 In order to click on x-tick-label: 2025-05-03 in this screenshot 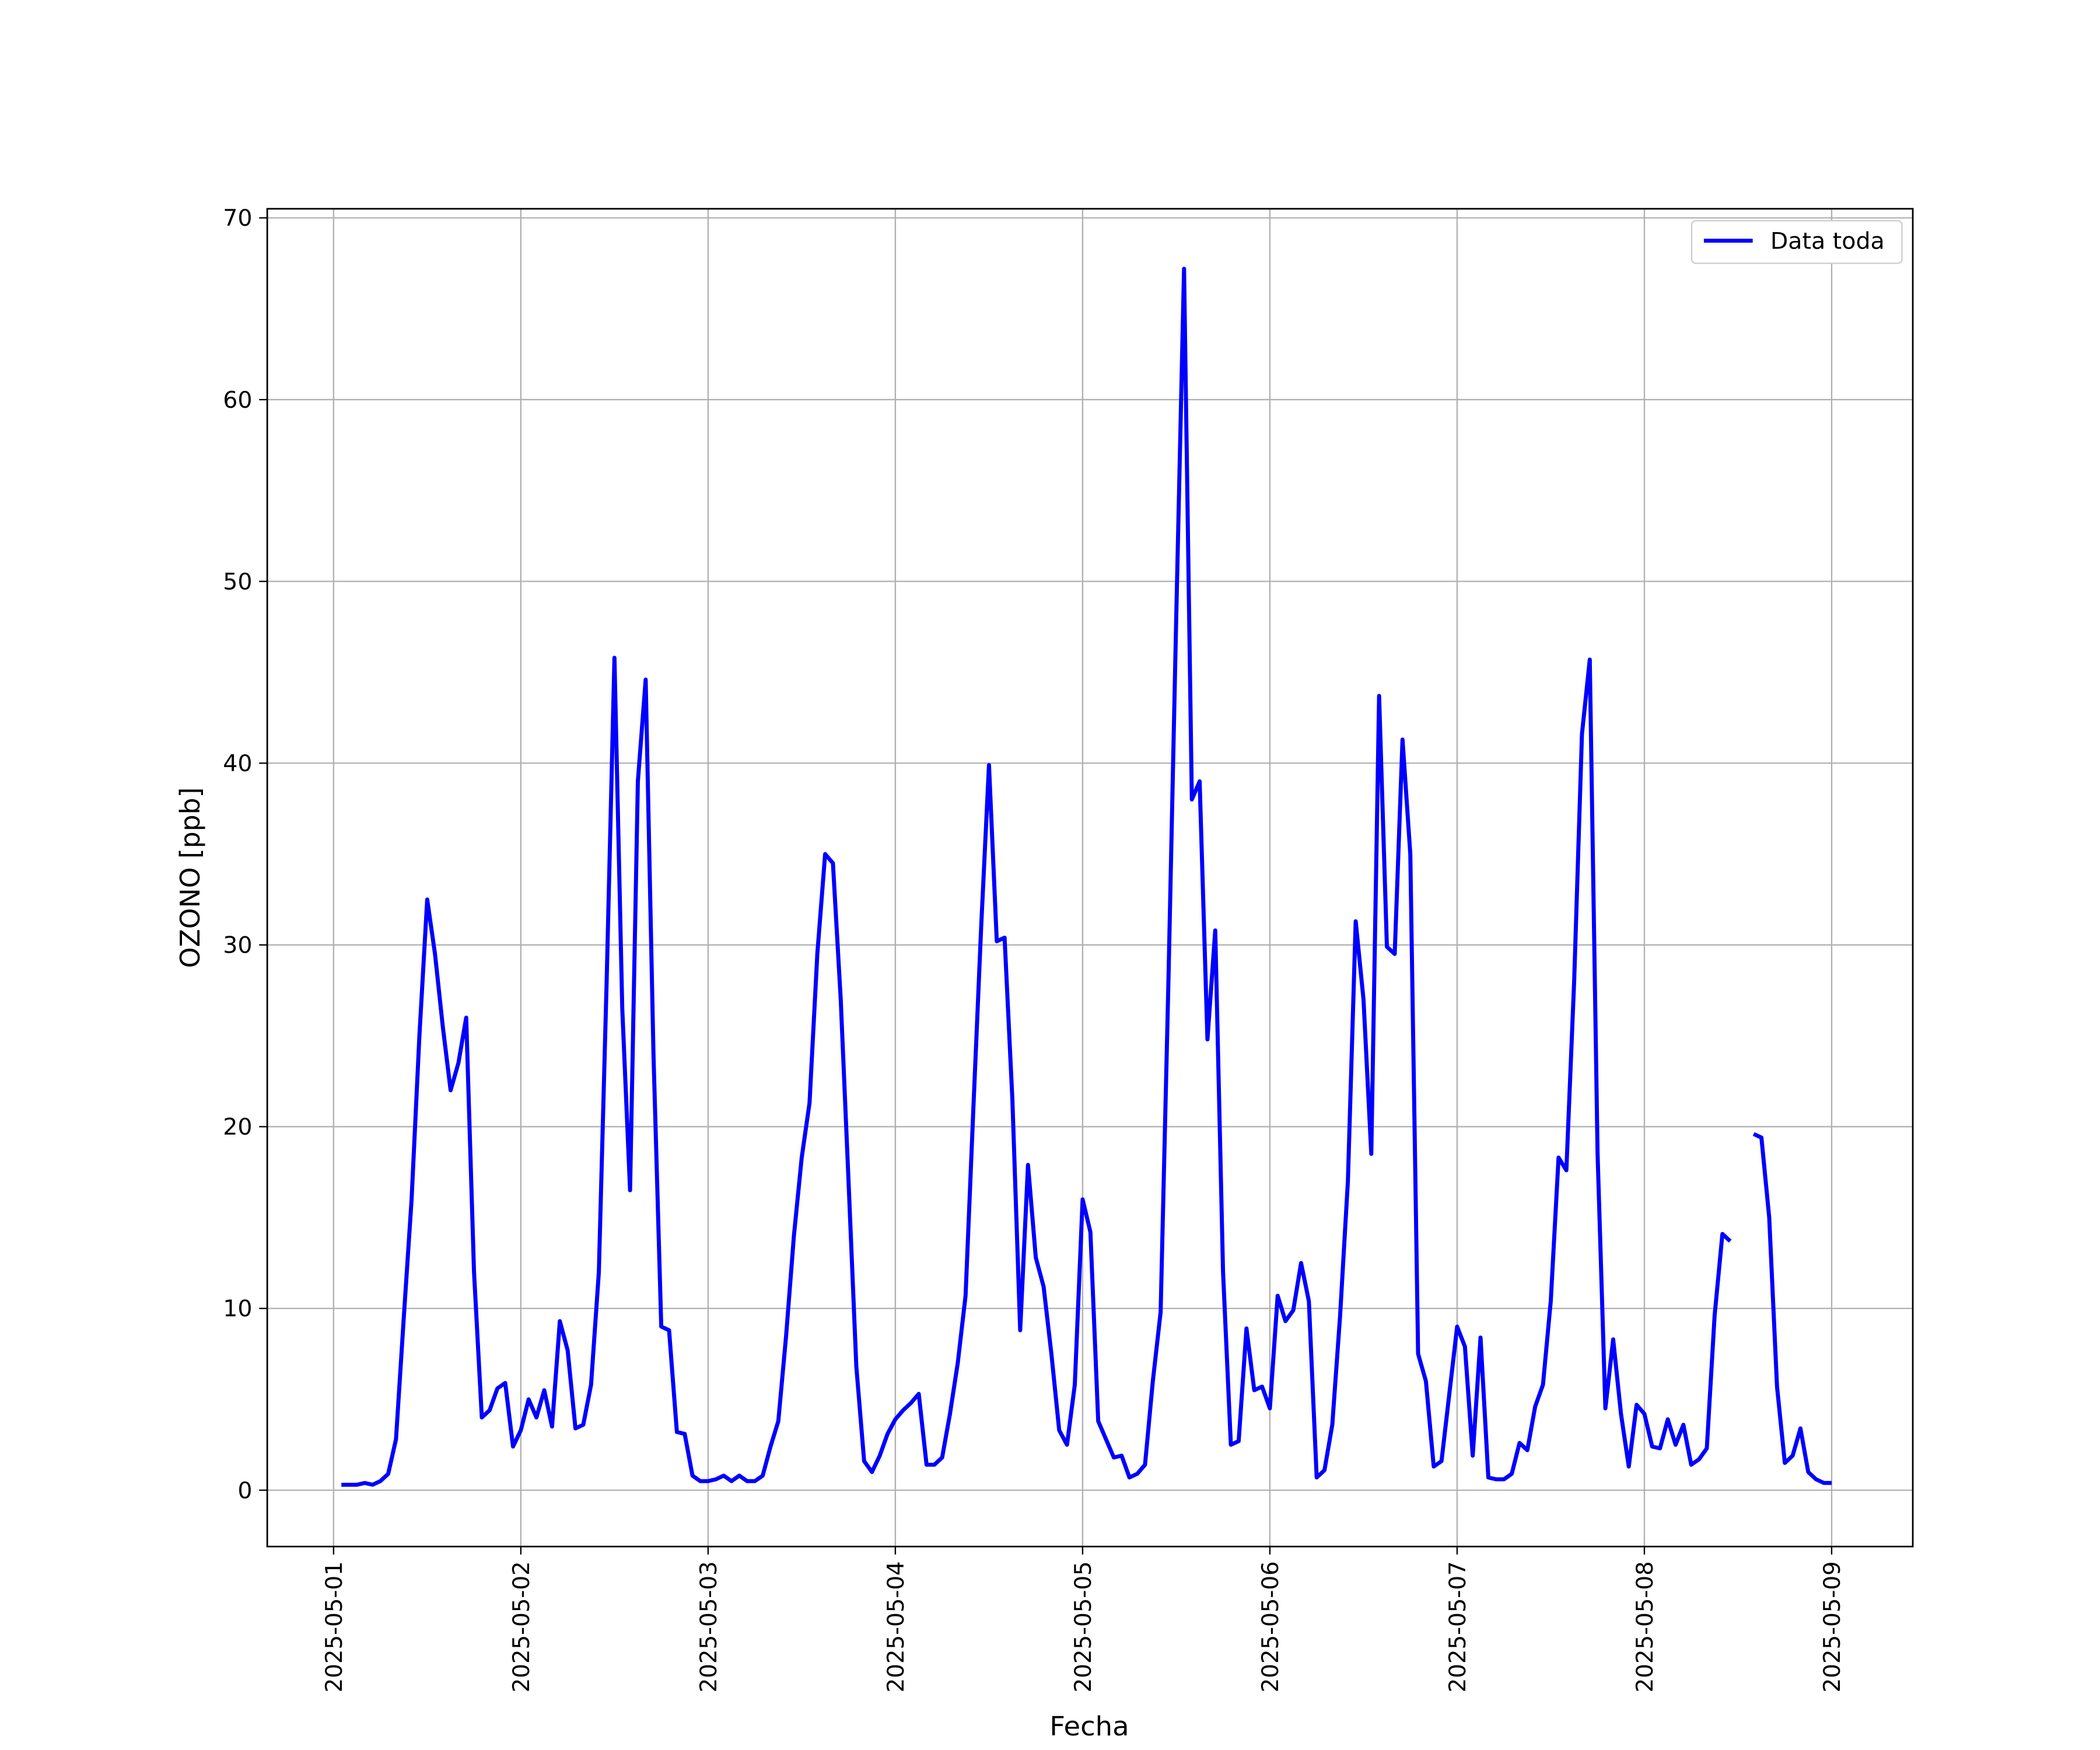, I will do `click(708, 1626)`.